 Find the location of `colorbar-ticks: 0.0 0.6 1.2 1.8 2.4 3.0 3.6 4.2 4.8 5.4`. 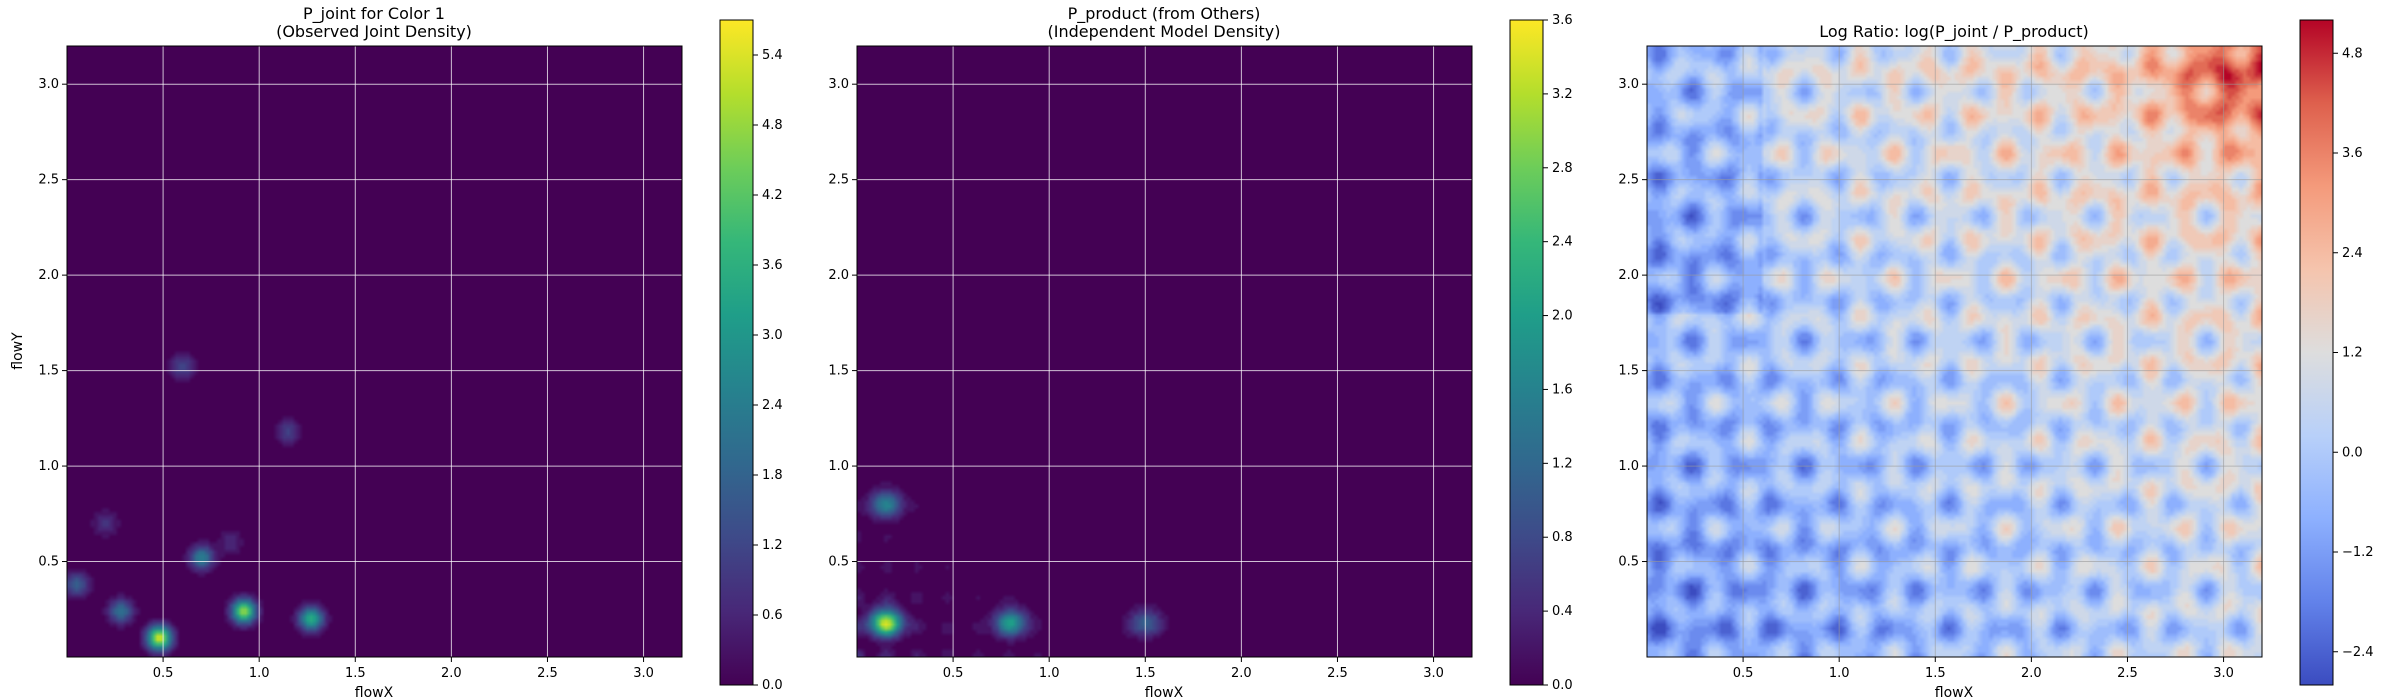

colorbar-ticks: 0.0 0.6 1.2 1.8 2.4 3.0 3.6 4.2 4.8 5.4 is located at coordinates (768, 370).